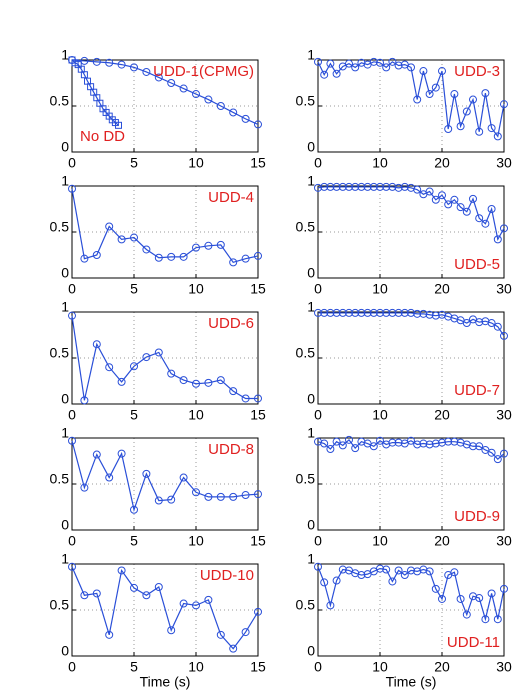 The image size is (518, 695). What do you see at coordinates (318, 289) in the screenshot?
I see `x-tick-label: 0` at bounding box center [318, 289].